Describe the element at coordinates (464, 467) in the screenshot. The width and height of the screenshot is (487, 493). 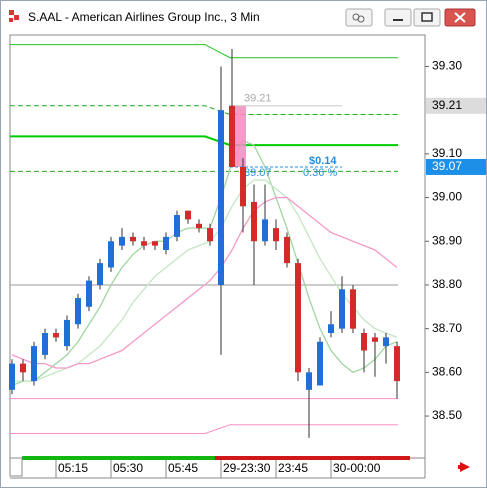
I see `scroll-right-arrow` at that location.